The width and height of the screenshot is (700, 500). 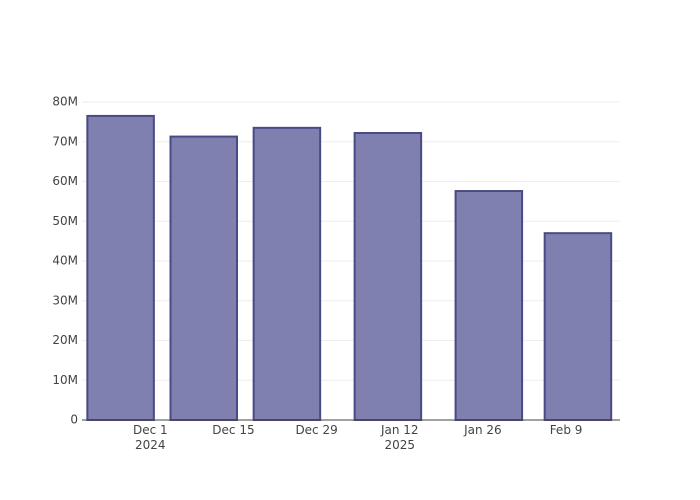 I want to click on x-tick-label-line: Dec 15, so click(x=233, y=430).